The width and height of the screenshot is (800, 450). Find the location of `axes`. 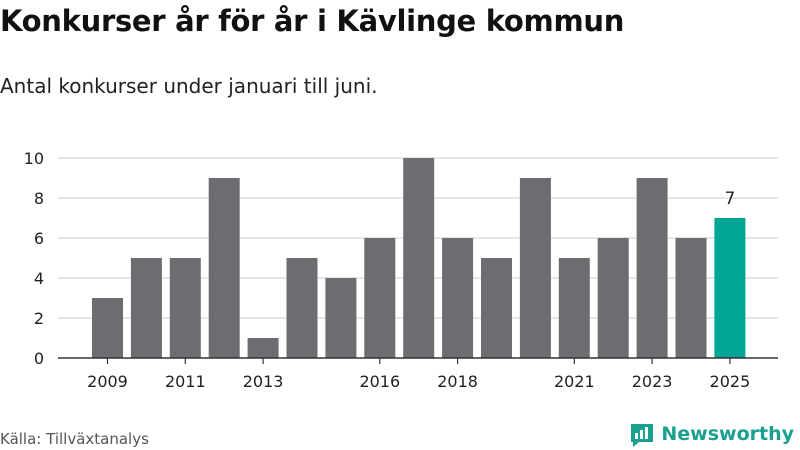

axes is located at coordinates (418, 360).